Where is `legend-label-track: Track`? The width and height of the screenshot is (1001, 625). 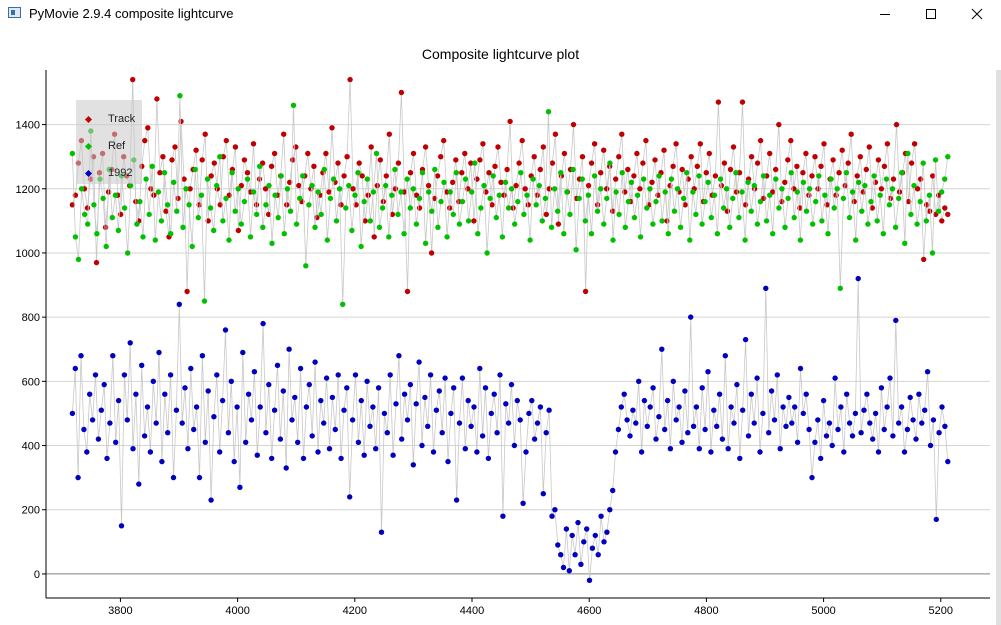 legend-label-track: Track is located at coordinates (122, 119).